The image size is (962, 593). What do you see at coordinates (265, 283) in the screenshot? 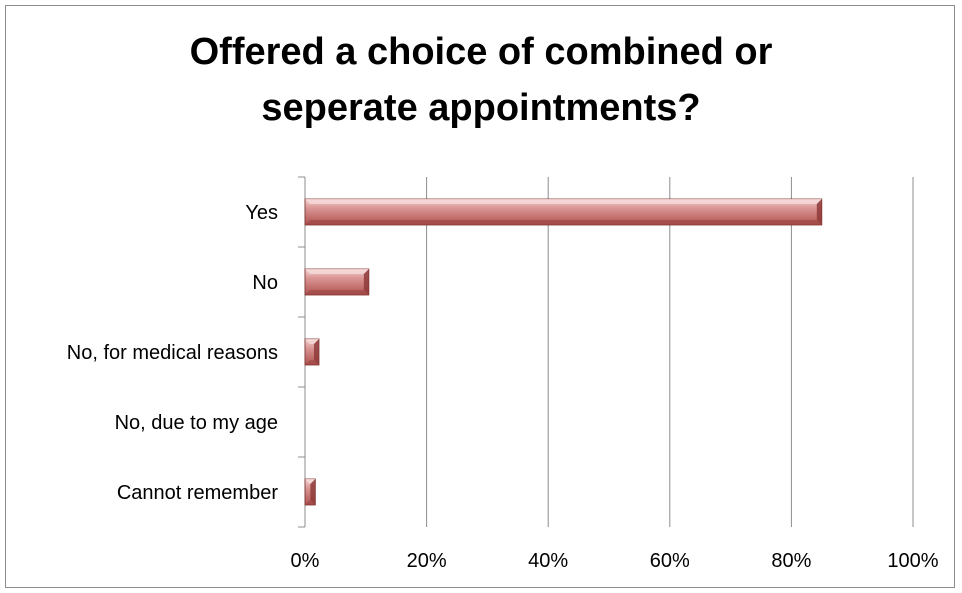
I see `category-label: No` at bounding box center [265, 283].